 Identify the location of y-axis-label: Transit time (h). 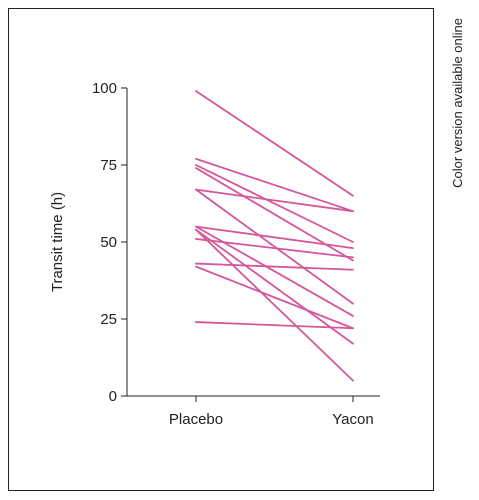
(57, 242).